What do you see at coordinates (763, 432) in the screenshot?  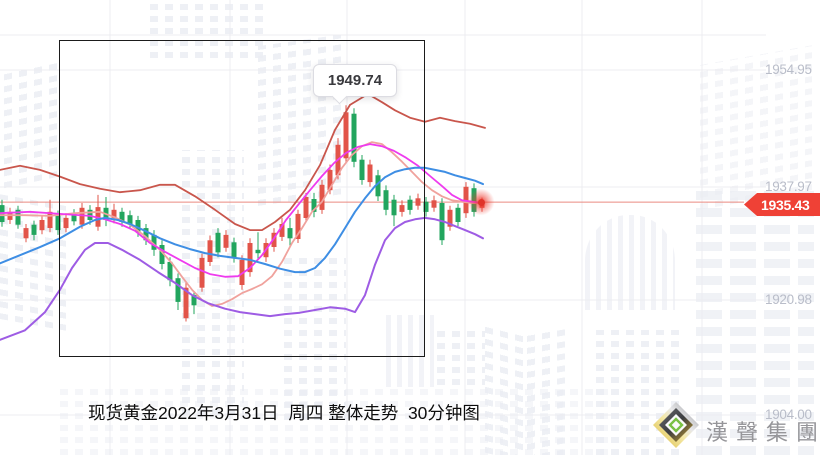 I see `brand-logo-text: 漢聲集團` at bounding box center [763, 432].